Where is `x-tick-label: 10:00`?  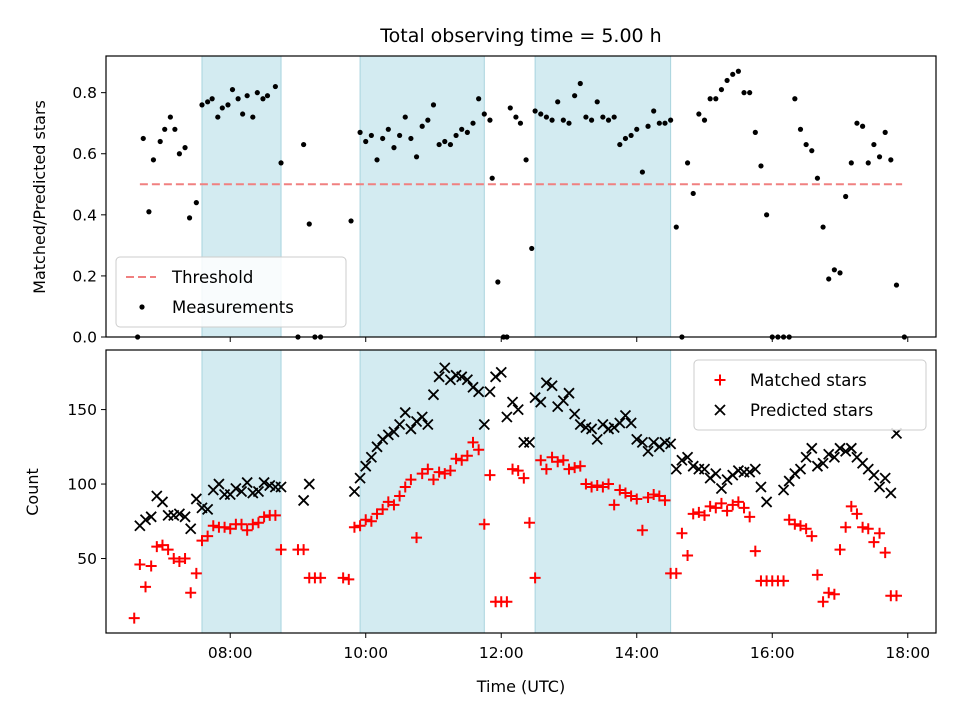 x-tick-label: 10:00 is located at coordinates (365, 653).